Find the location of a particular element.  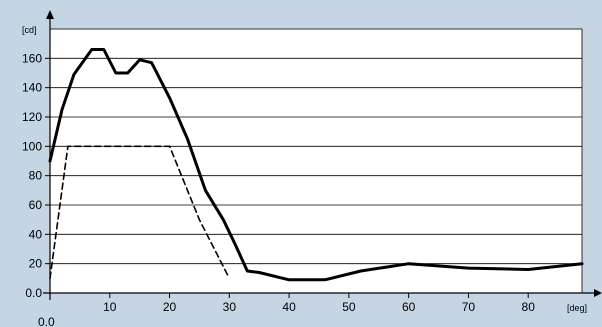

y-tick-label: 60 is located at coordinates (36, 205).